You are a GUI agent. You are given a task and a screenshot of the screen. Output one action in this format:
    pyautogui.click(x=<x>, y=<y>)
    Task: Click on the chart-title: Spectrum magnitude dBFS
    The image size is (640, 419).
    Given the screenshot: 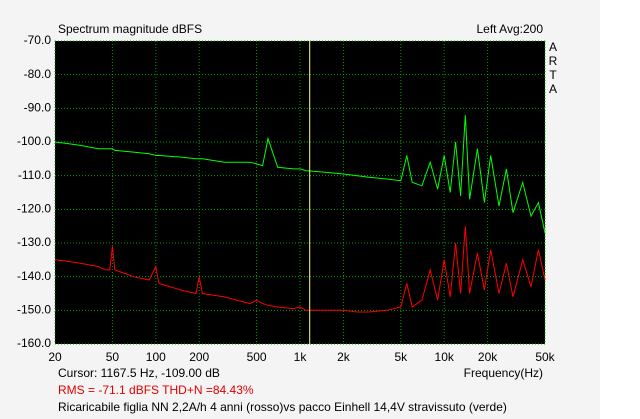 What is the action you would take?
    pyautogui.click(x=130, y=29)
    